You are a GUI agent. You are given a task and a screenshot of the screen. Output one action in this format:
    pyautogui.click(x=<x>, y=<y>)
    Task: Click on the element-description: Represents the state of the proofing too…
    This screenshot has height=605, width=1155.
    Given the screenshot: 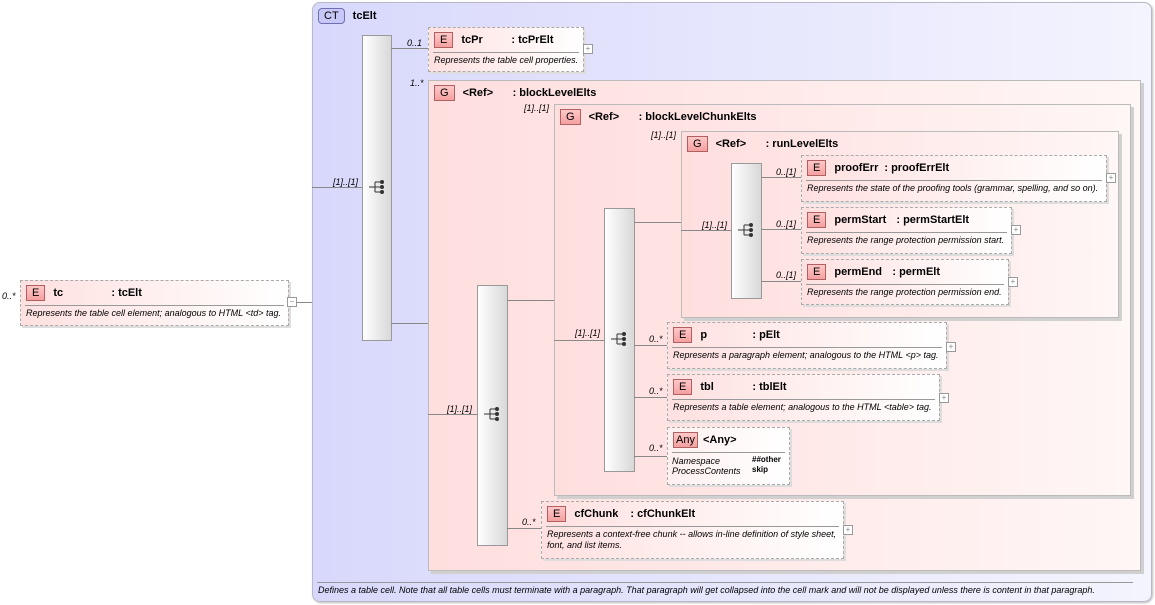 What is the action you would take?
    pyautogui.click(x=953, y=188)
    